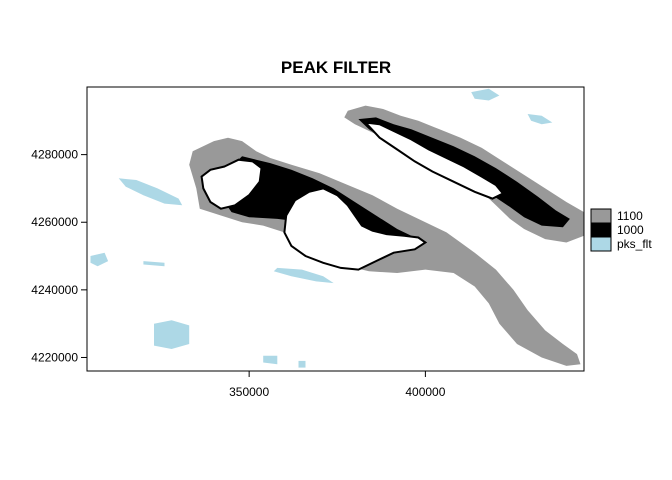 This screenshot has width=672, height=480. Describe the element at coordinates (54, 155) in the screenshot. I see `y-tick-label: 4280000` at that location.